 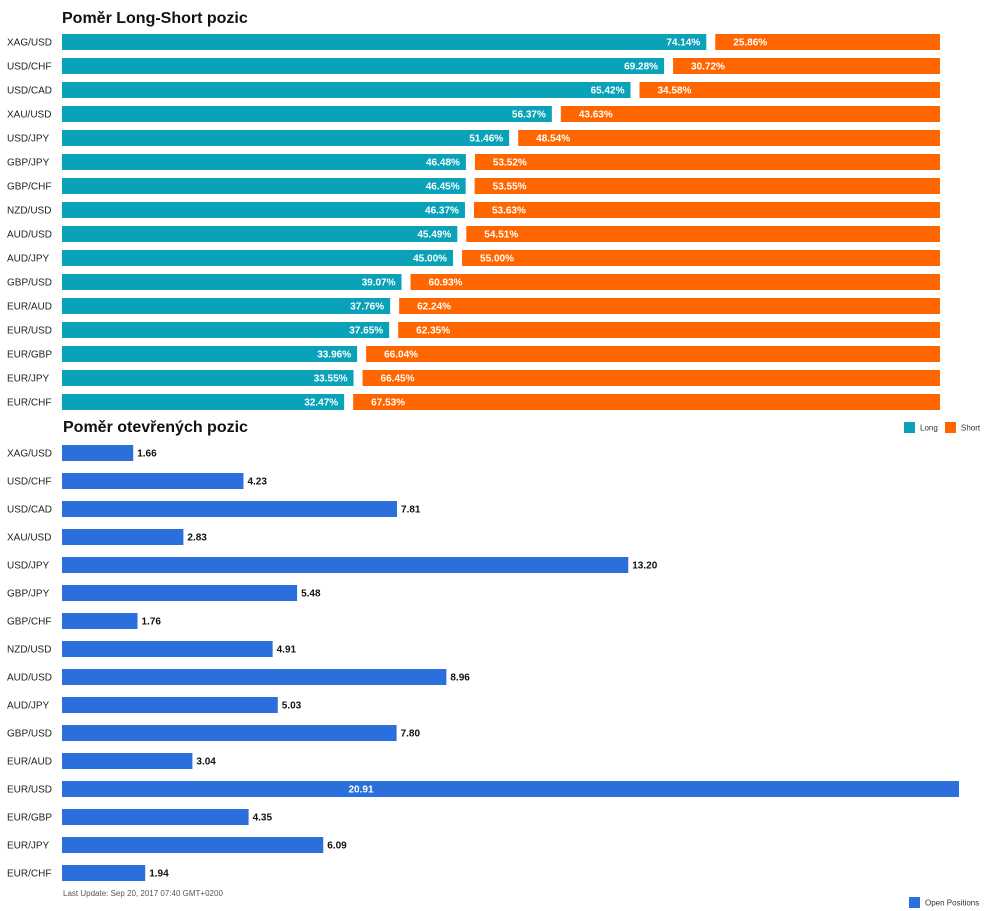 What do you see at coordinates (669, 330) in the screenshot?
I see `short-bar-eur-usd` at bounding box center [669, 330].